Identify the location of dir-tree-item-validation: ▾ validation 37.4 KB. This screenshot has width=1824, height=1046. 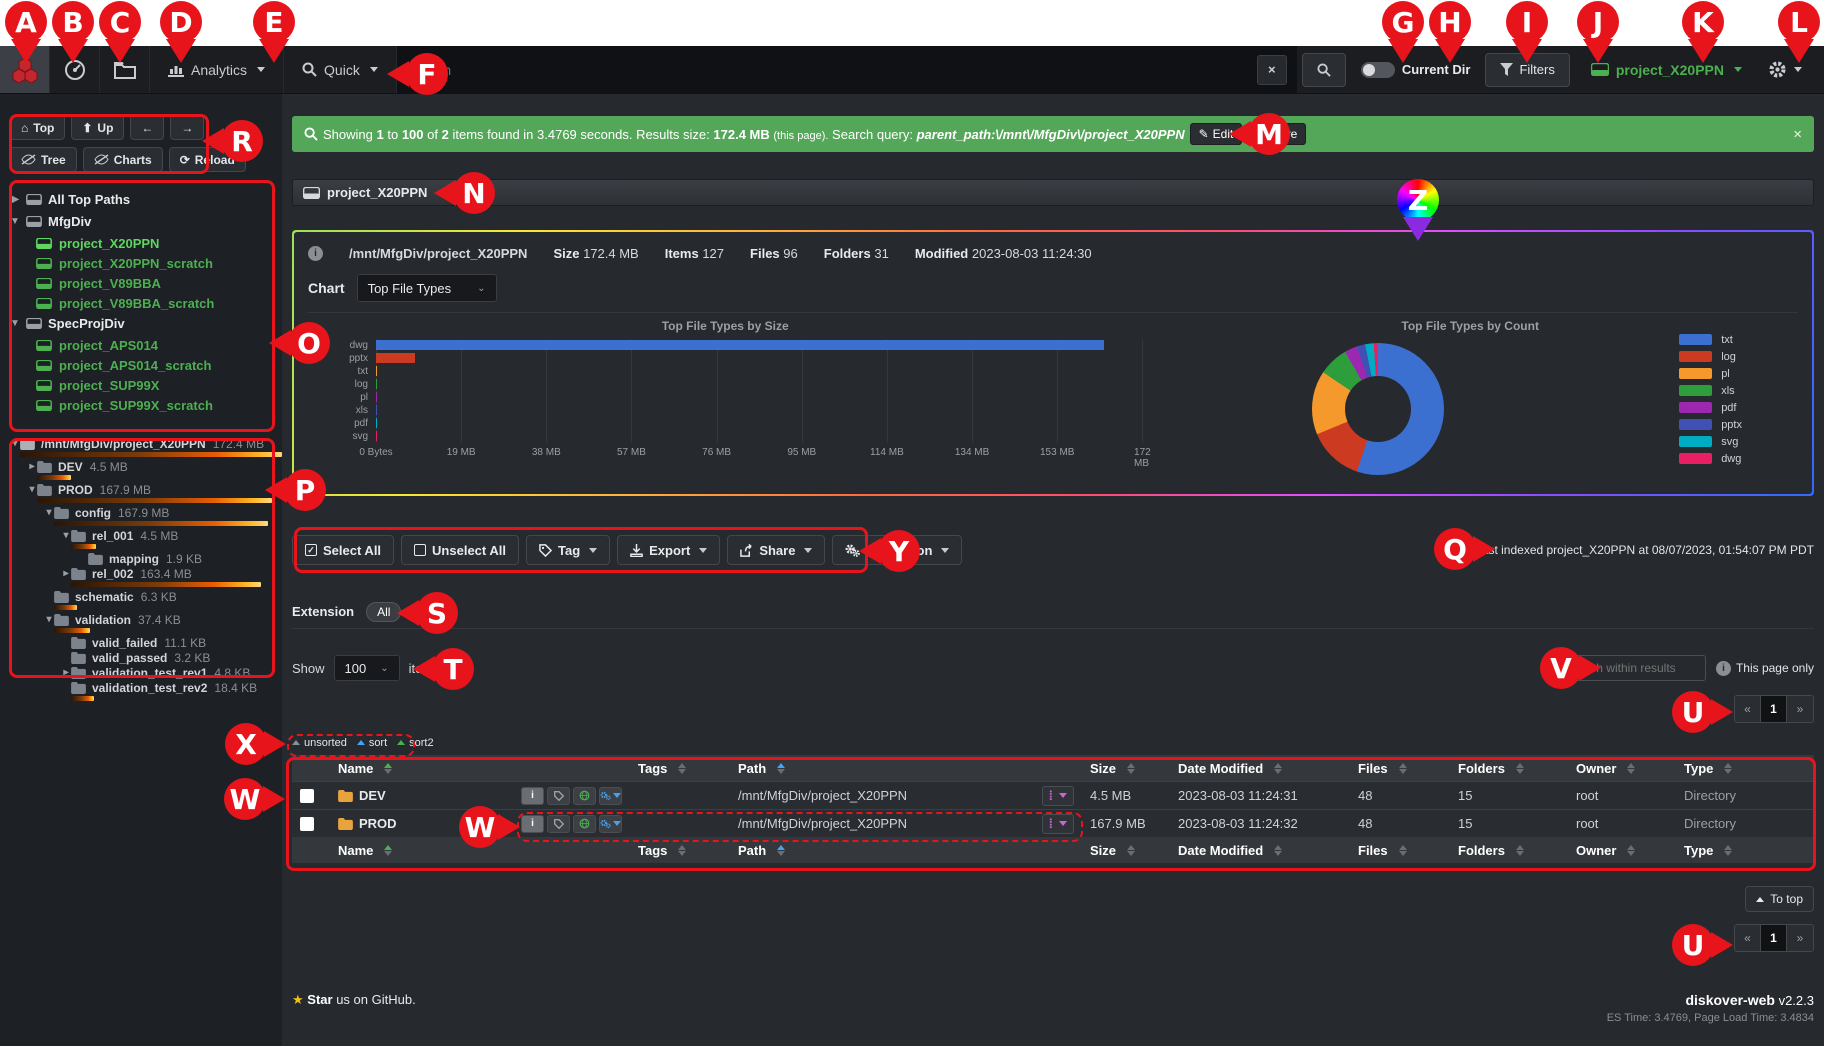
(141, 619).